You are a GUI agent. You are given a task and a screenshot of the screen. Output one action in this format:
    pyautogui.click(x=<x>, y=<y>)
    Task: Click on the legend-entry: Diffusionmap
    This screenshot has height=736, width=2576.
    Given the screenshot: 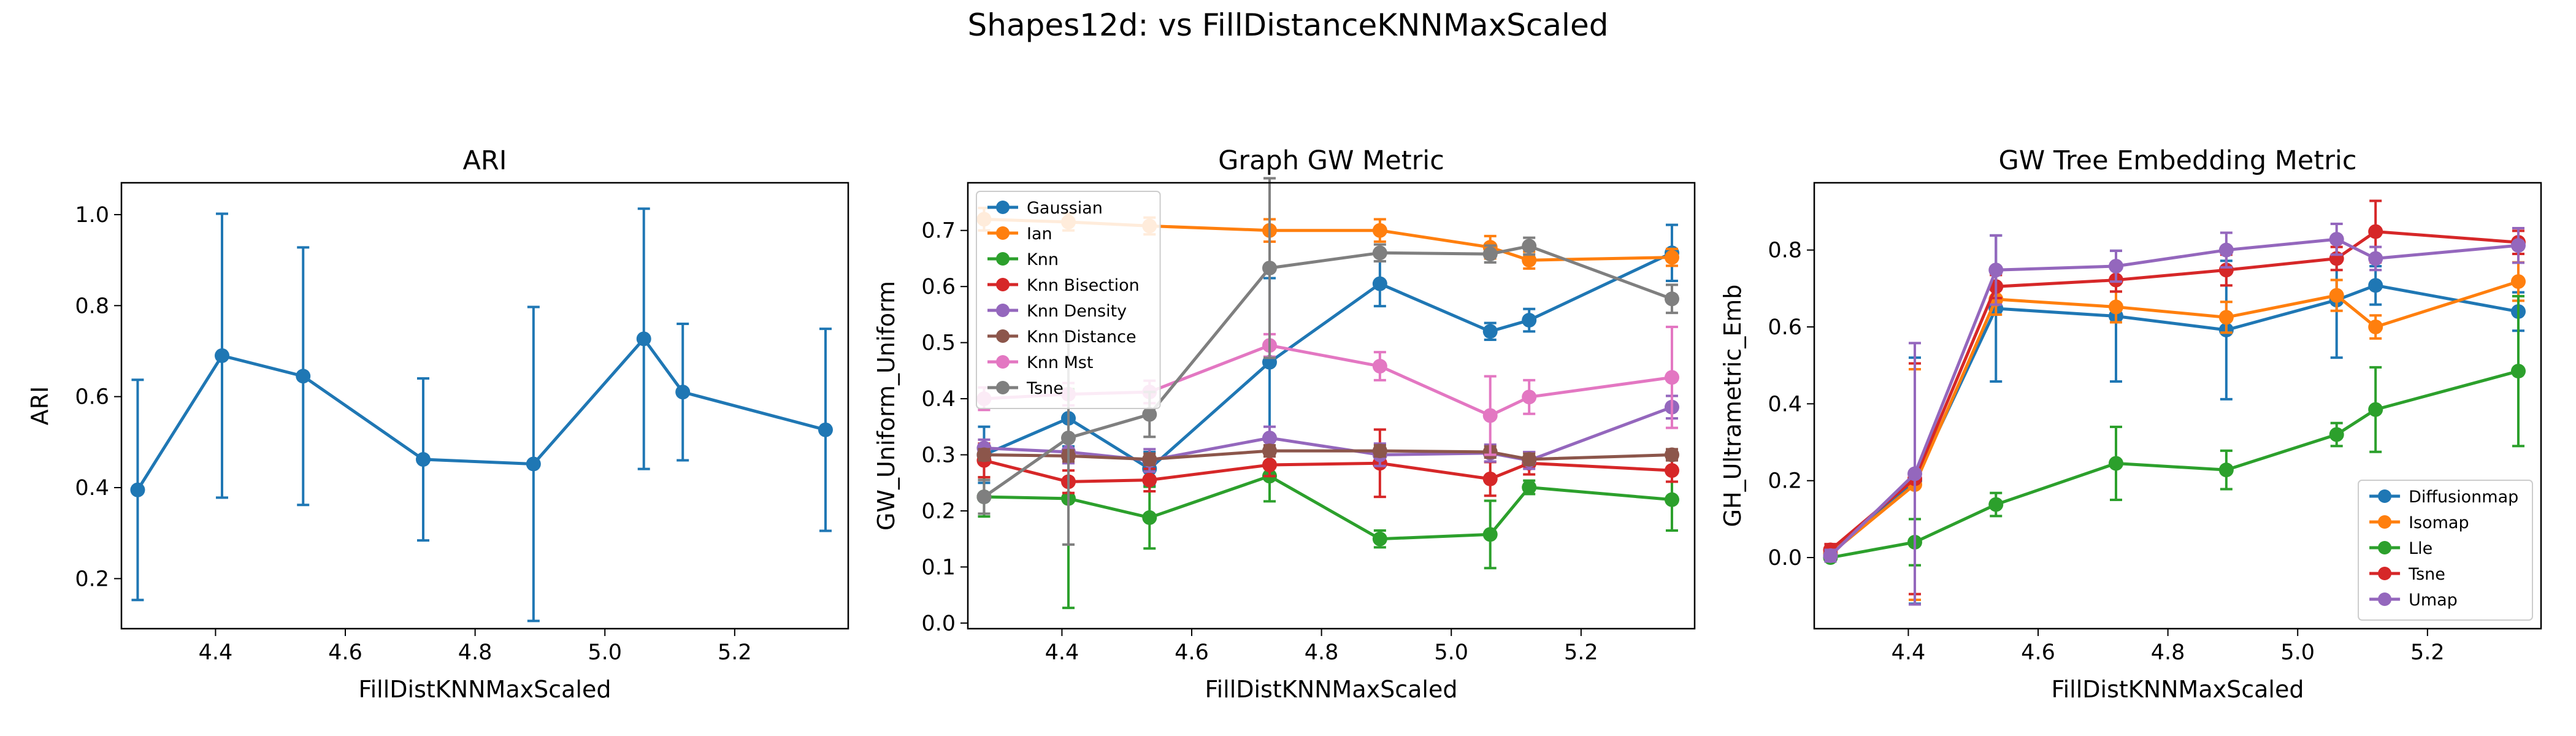 What is the action you would take?
    pyautogui.click(x=2443, y=497)
    